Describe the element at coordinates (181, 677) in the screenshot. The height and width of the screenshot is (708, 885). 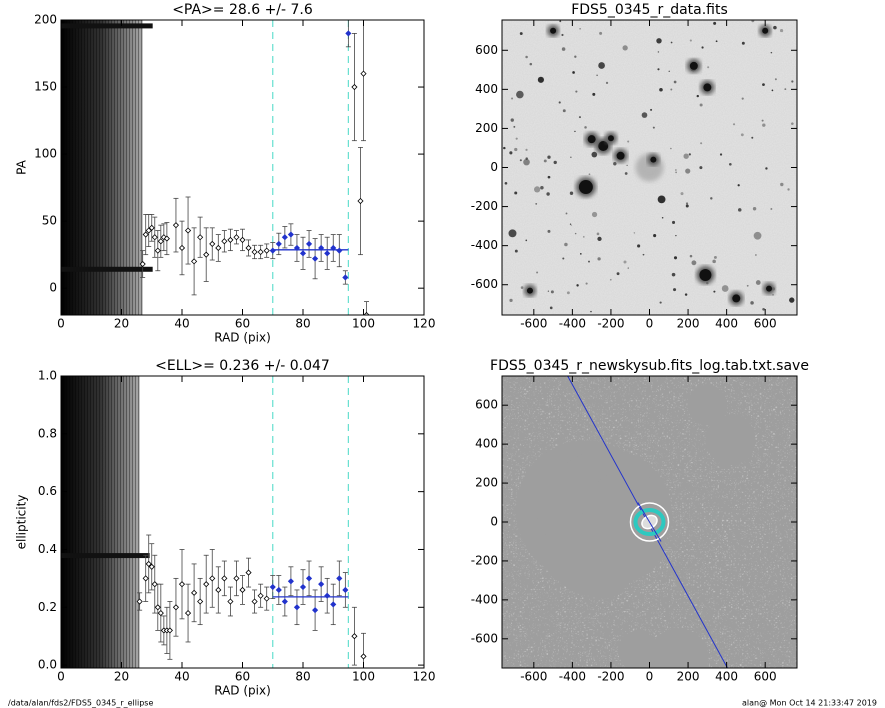
I see `x-tick-label: 40` at that location.